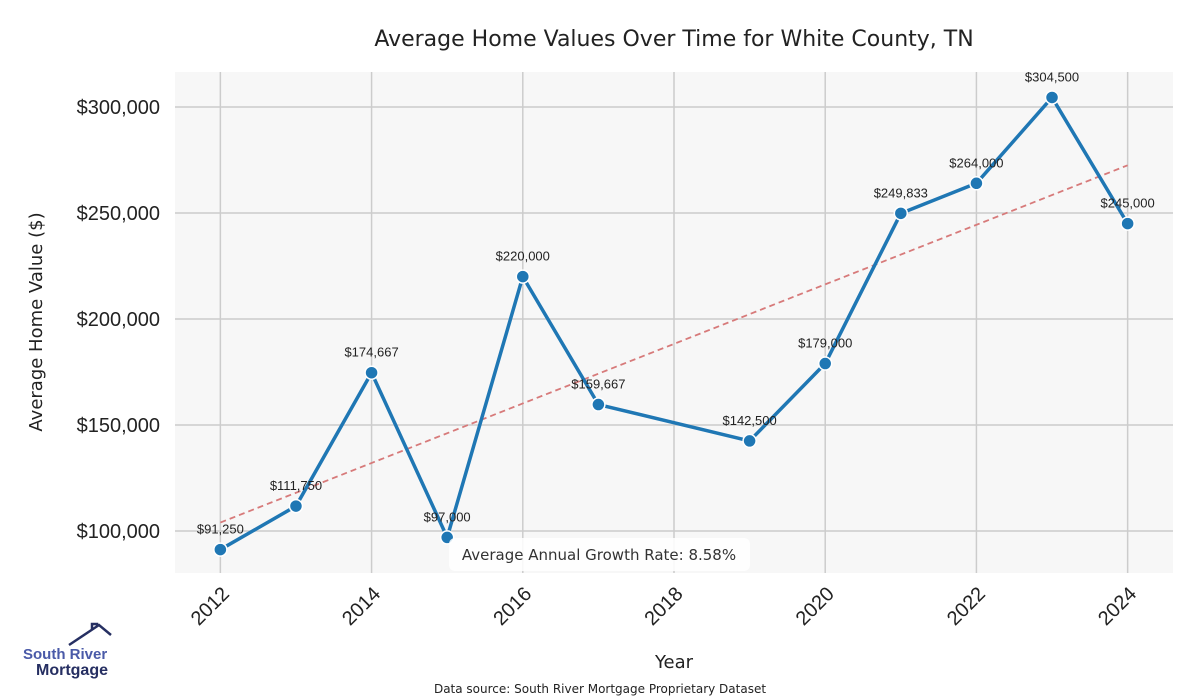 This screenshot has width=1200, height=700. What do you see at coordinates (220, 529) in the screenshot?
I see `data-label: $91,250` at bounding box center [220, 529].